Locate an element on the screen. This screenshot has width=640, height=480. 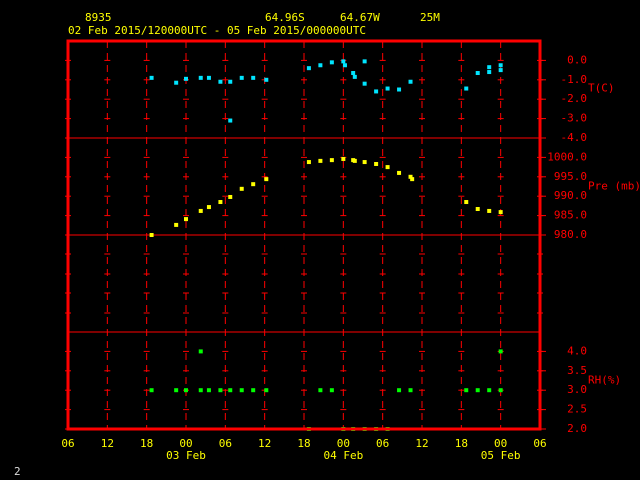
latitude: 64.96S is located at coordinates (285, 17).